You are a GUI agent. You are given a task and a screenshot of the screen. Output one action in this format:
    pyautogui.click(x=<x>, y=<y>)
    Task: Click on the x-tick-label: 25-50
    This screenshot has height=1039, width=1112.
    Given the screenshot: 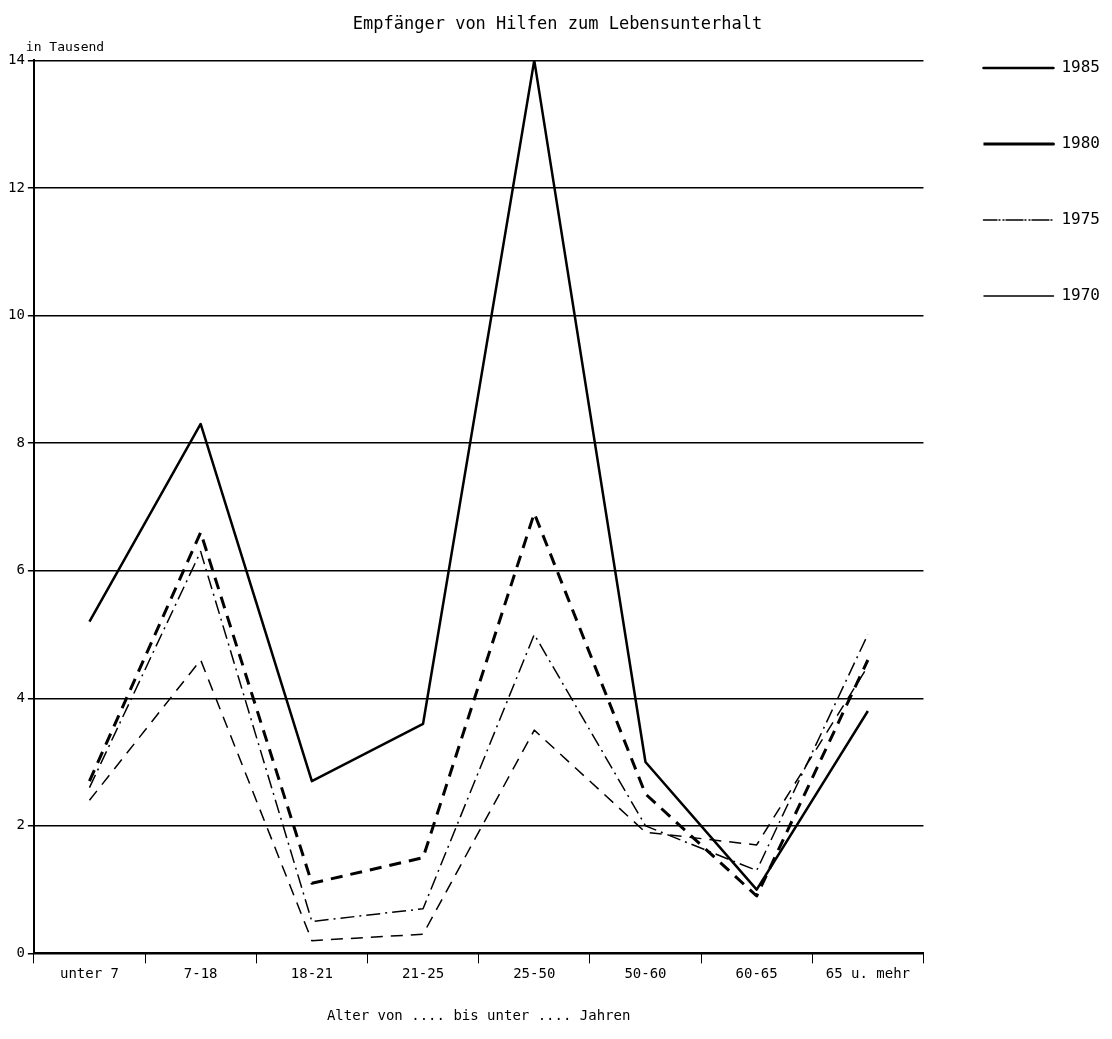 What is the action you would take?
    pyautogui.click(x=534, y=973)
    